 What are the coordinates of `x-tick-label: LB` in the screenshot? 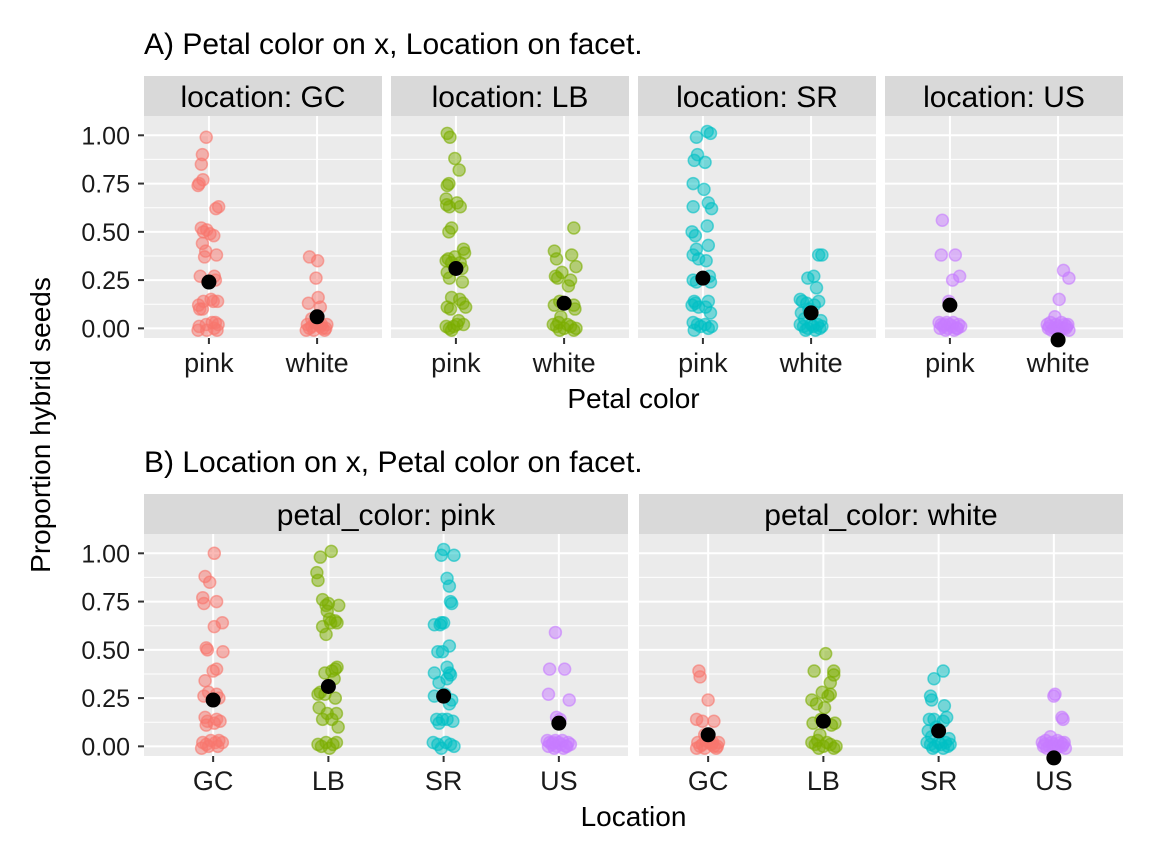 It's located at (823, 781).